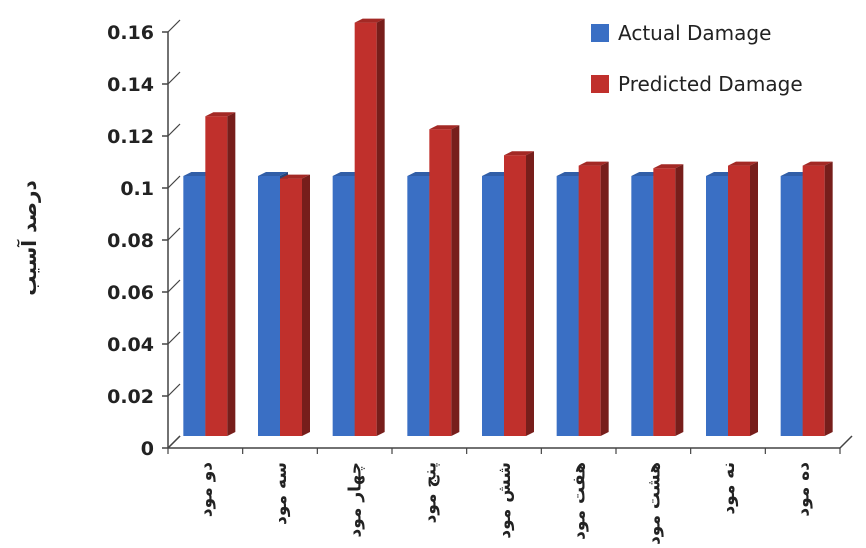 Image resolution: width=866 pixels, height=548 pixels. What do you see at coordinates (356, 499) in the screenshot?
I see `category-label: چهار مود` at bounding box center [356, 499].